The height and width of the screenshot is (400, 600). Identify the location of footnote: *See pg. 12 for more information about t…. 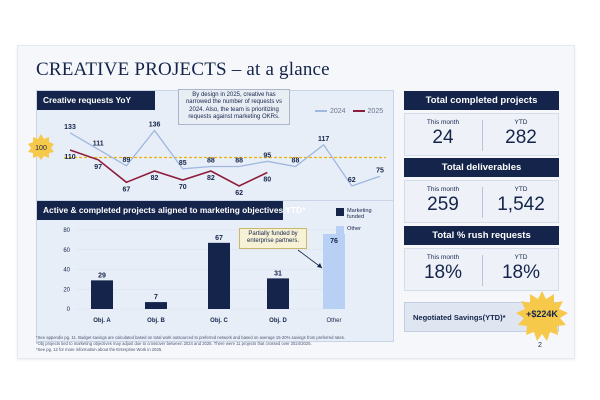
(99, 349).